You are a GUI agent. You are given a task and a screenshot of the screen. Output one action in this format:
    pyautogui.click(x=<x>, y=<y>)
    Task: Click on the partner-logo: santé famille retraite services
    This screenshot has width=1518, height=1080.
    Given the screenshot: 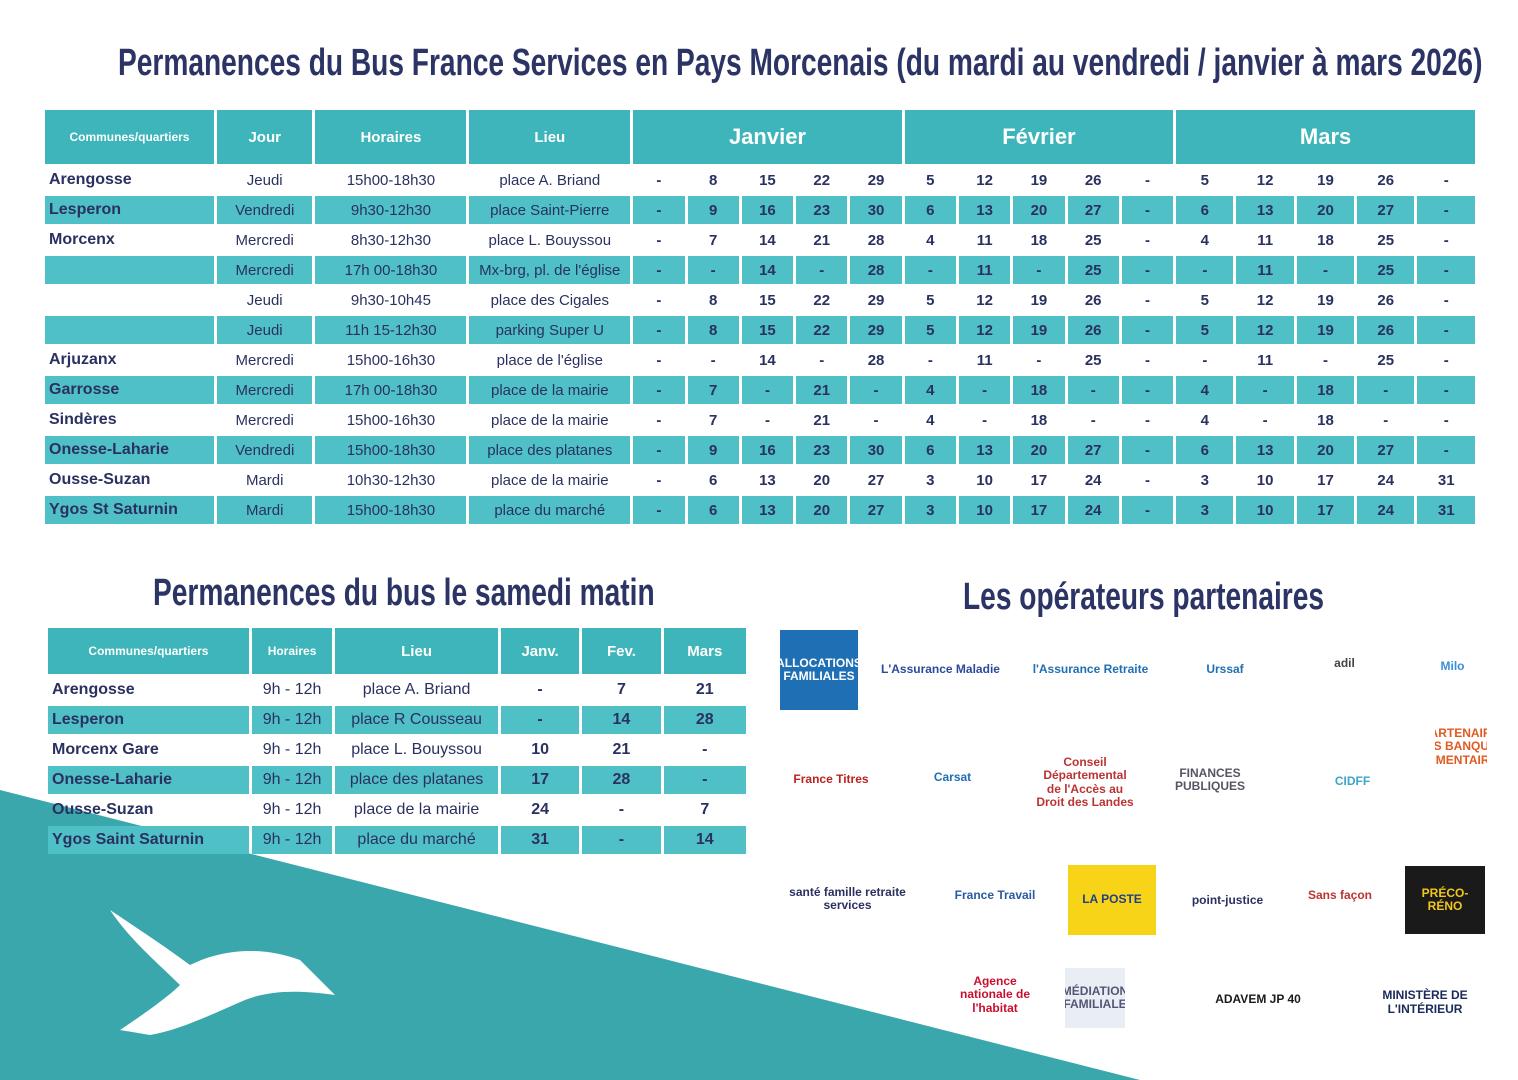 What is the action you would take?
    pyautogui.click(x=847, y=899)
    